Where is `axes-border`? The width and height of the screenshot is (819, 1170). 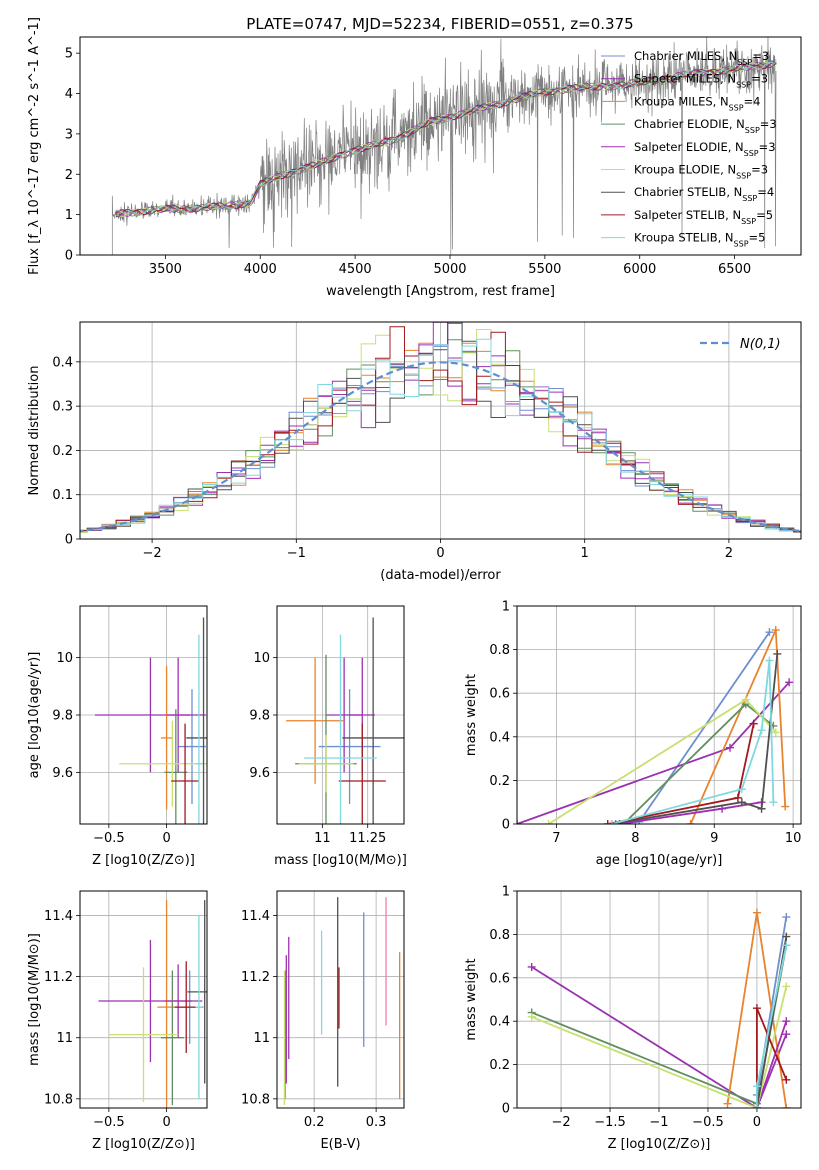
axes-border is located at coordinates (340, 999).